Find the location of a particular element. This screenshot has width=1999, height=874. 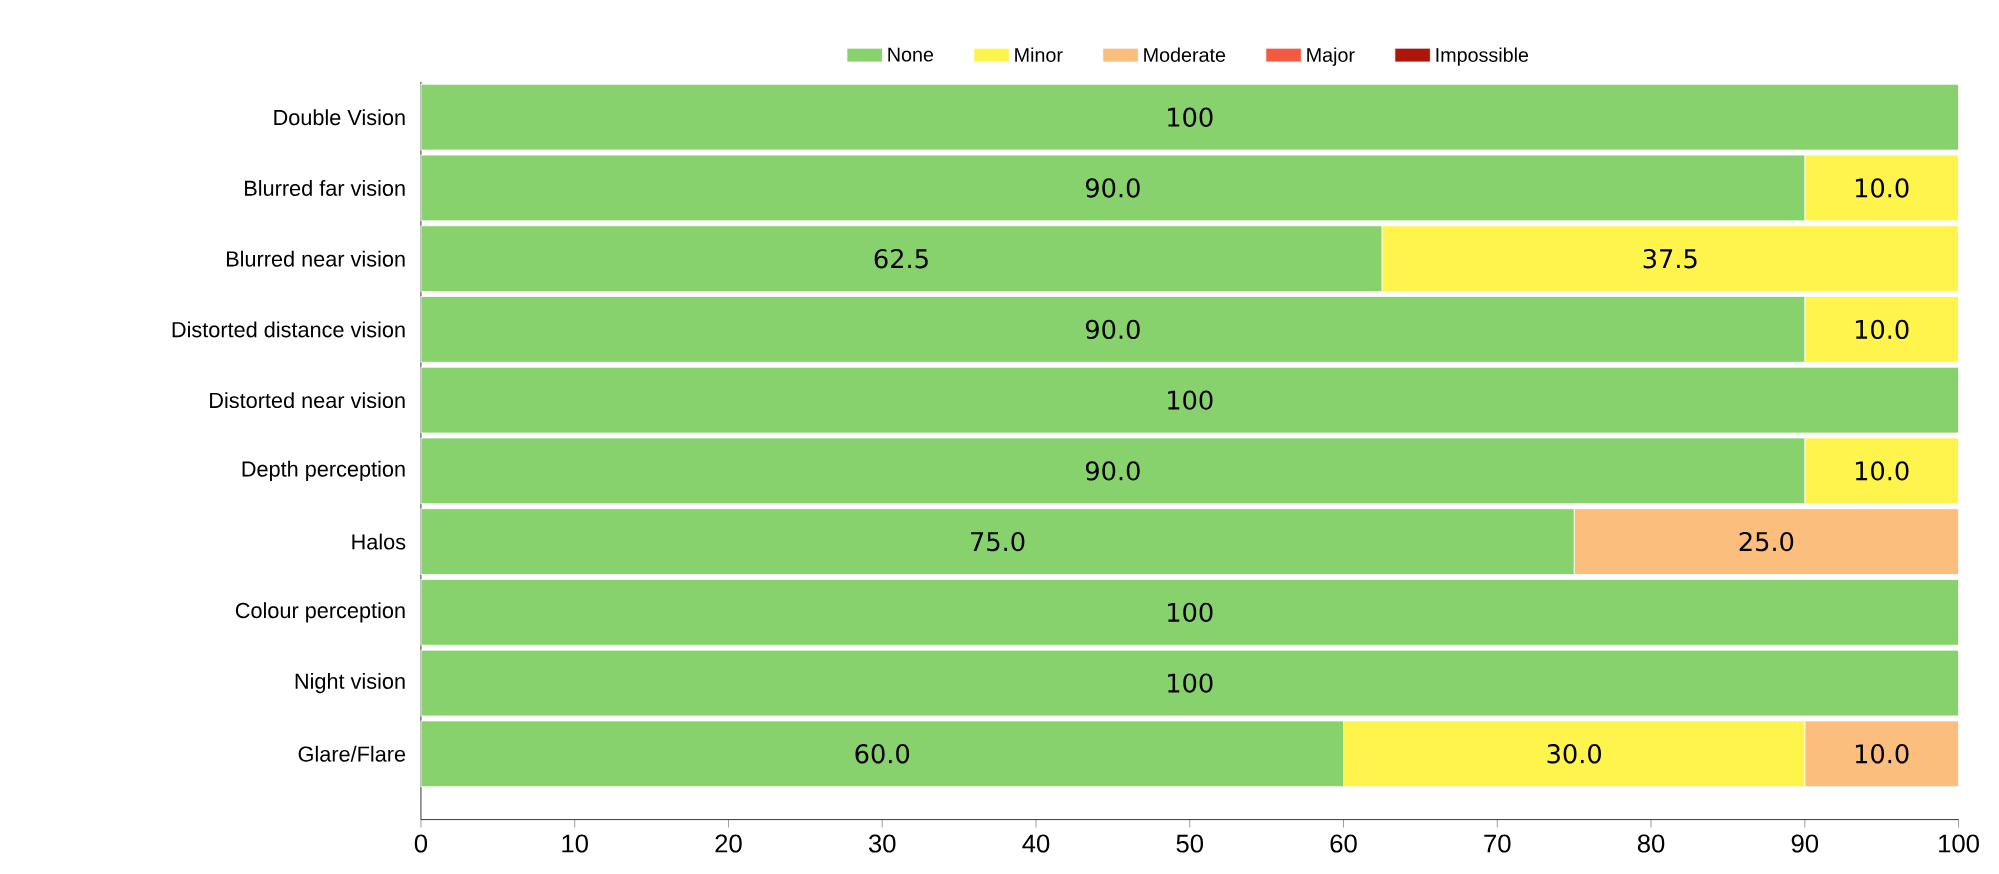

y-tick-label: Distorted near vision is located at coordinates (307, 400).